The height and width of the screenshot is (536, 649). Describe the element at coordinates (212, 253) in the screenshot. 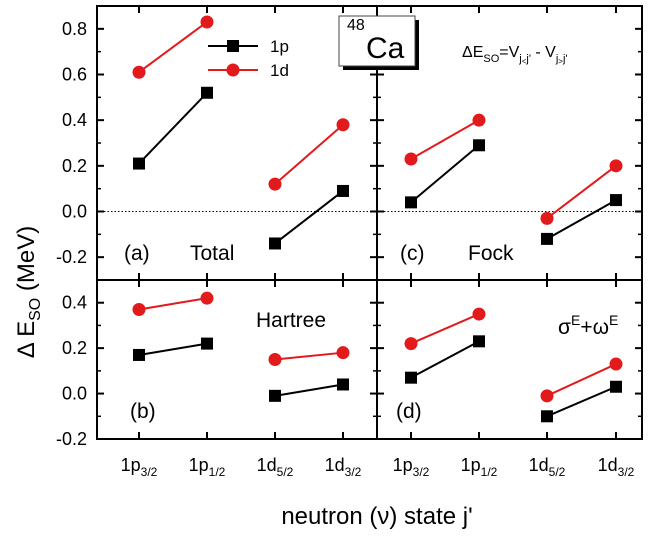

I see `panel-title-a: Total` at that location.